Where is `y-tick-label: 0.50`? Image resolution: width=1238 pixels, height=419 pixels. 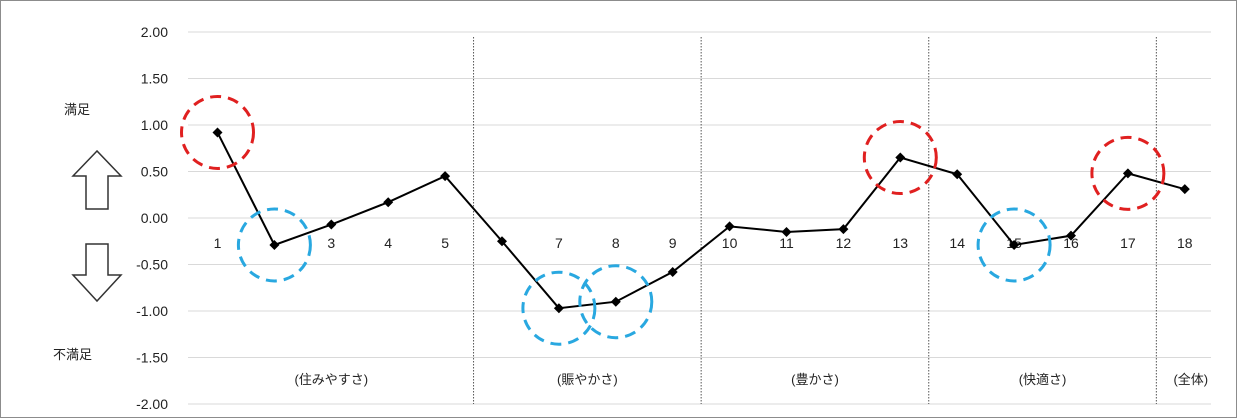 y-tick-label: 0.50 is located at coordinates (154, 172).